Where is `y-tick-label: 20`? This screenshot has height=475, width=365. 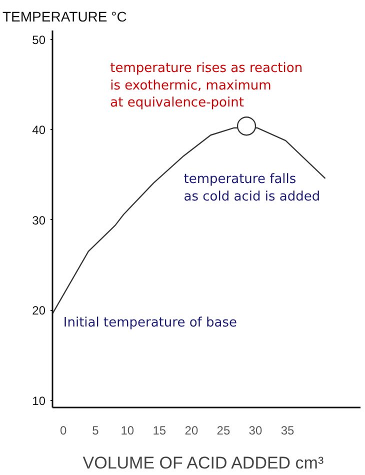 y-tick-label: 20 is located at coordinates (39, 311).